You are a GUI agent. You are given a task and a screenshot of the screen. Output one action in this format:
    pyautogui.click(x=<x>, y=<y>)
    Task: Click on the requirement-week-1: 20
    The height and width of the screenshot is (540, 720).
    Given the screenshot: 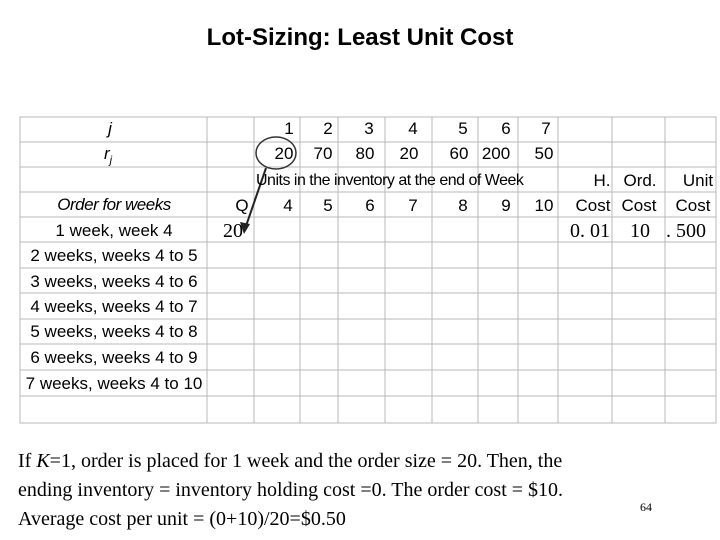 What is the action you would take?
    pyautogui.click(x=284, y=153)
    